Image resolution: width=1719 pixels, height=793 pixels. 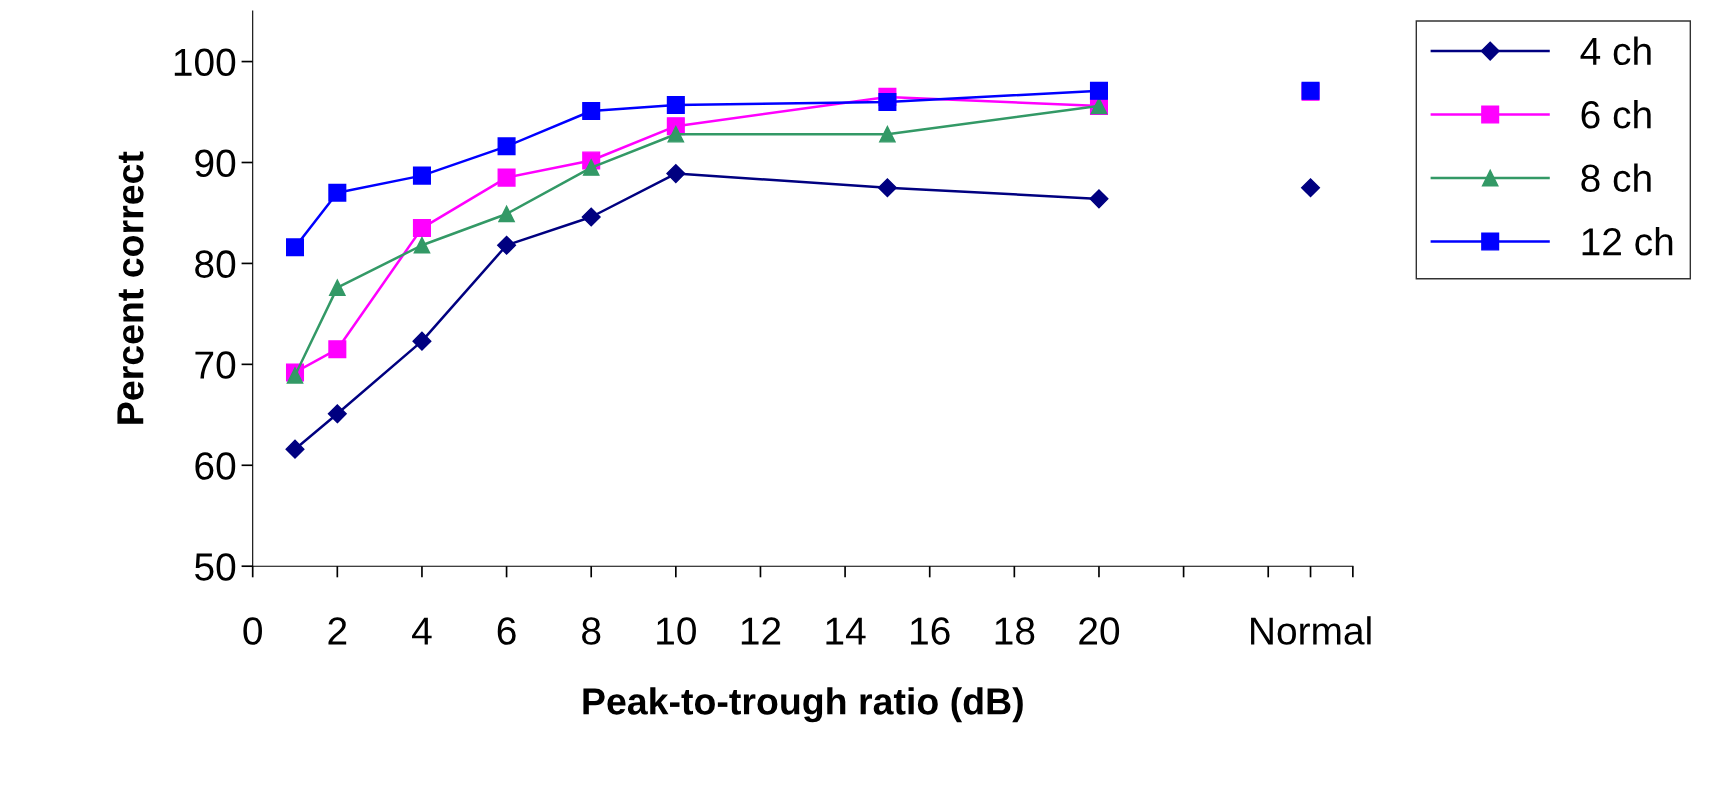 I want to click on x-tick-label: 12, so click(x=761, y=631).